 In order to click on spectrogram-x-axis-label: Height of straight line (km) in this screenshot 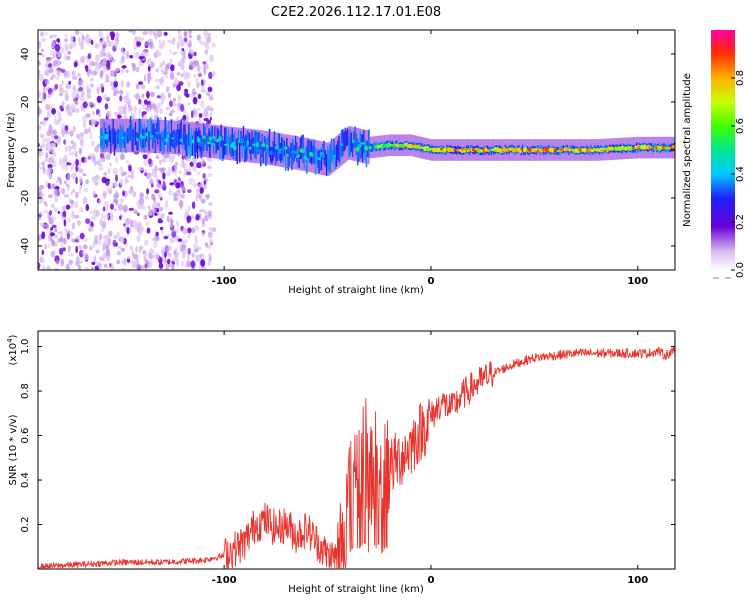, I will do `click(356, 290)`.